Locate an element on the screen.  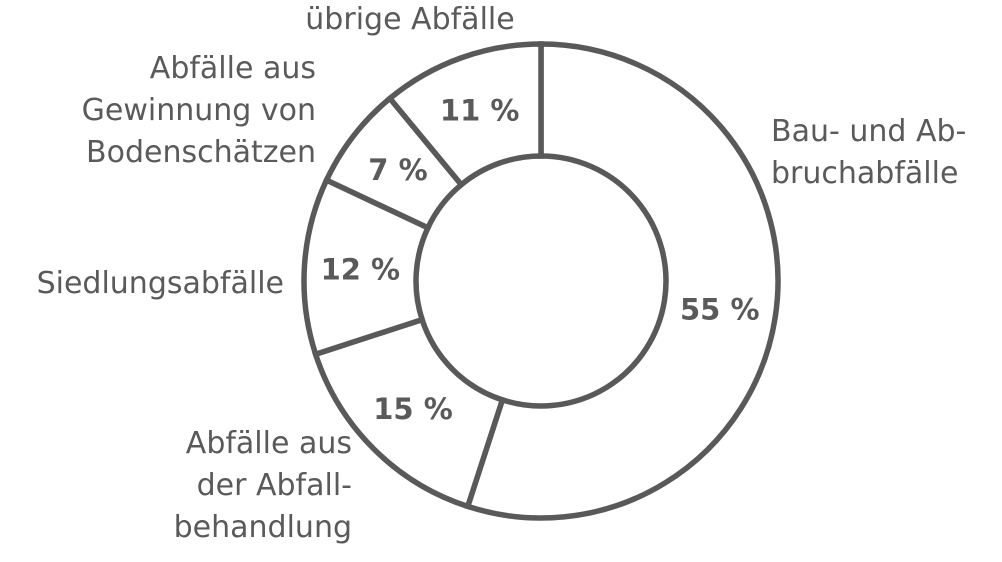
category-label-line: Gewinnung von is located at coordinates (199, 110).